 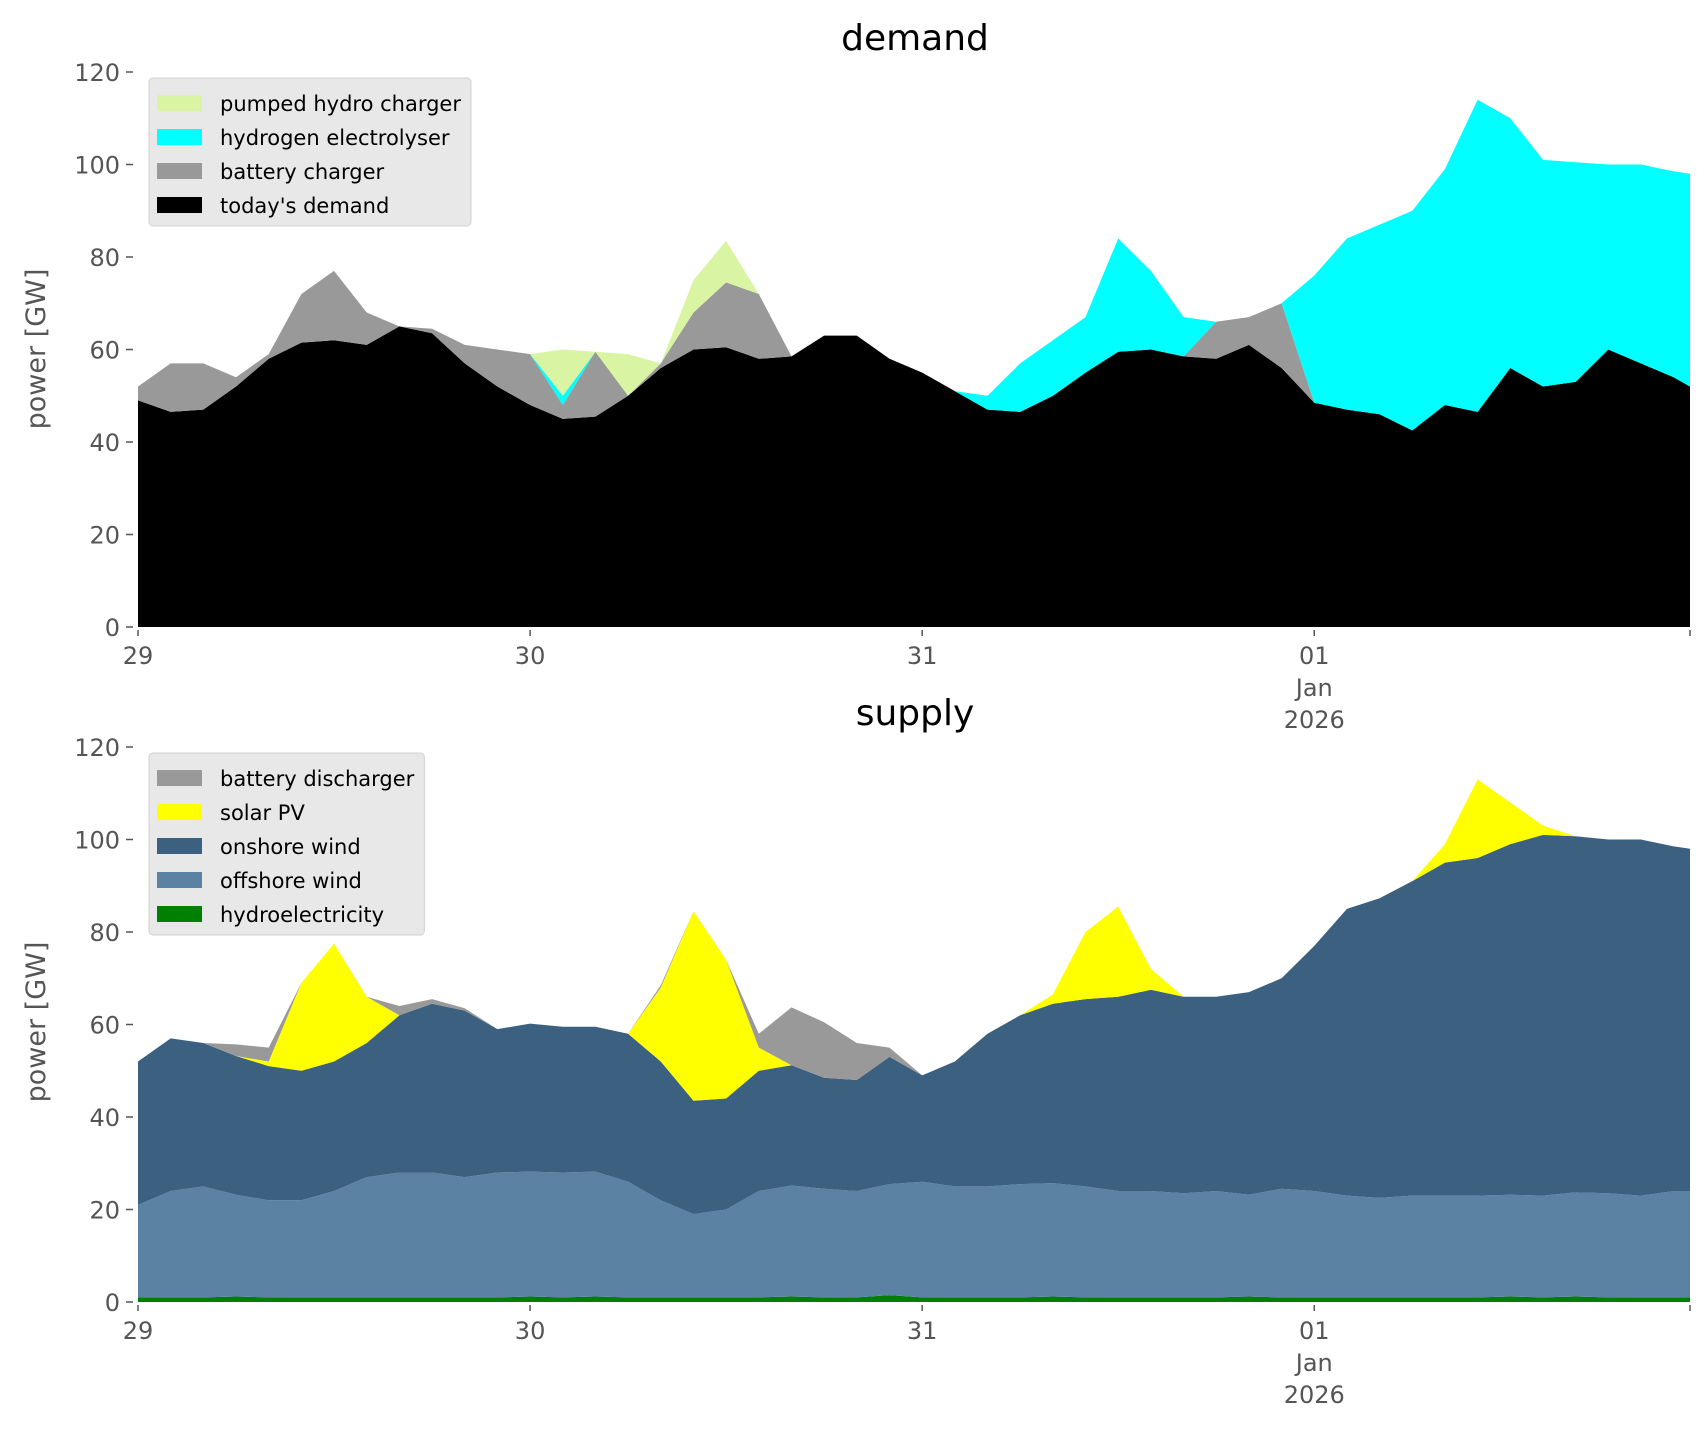 What do you see at coordinates (317, 779) in the screenshot?
I see `legend-label-battery-discharger: battery discharger` at bounding box center [317, 779].